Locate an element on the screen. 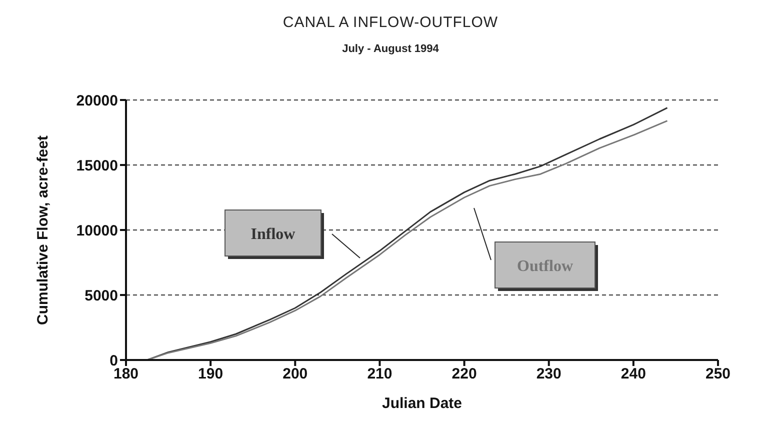 This screenshot has width=765, height=425. y-tick-label: 15000 is located at coordinates (97, 165).